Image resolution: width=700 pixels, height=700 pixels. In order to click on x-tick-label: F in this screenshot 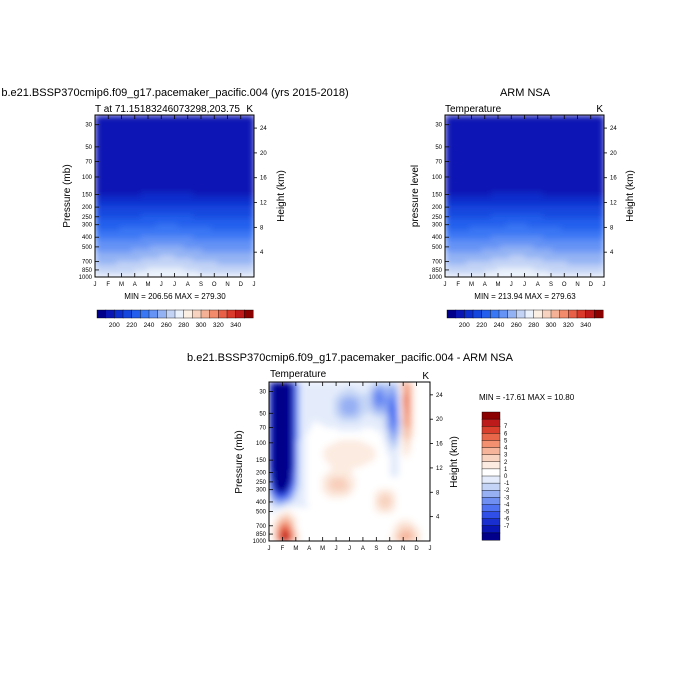, I will do `click(108, 285)`.